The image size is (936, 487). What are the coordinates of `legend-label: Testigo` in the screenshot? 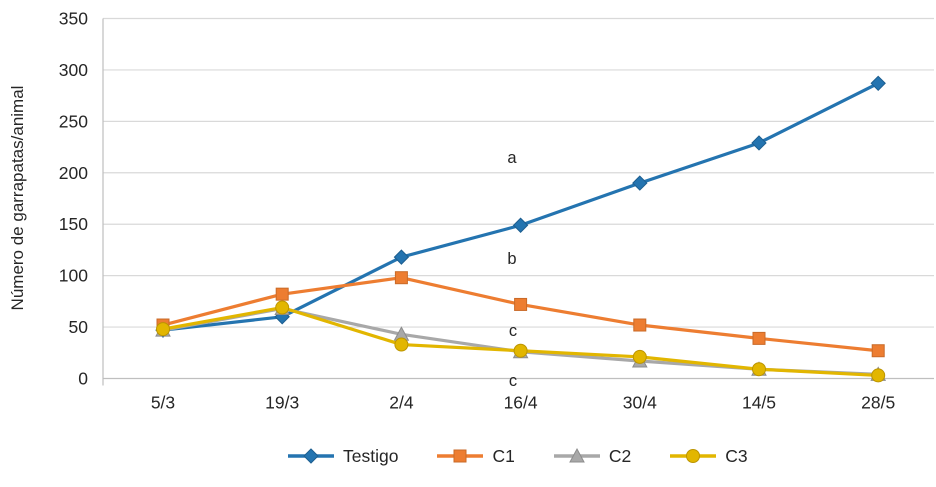 It's located at (371, 455).